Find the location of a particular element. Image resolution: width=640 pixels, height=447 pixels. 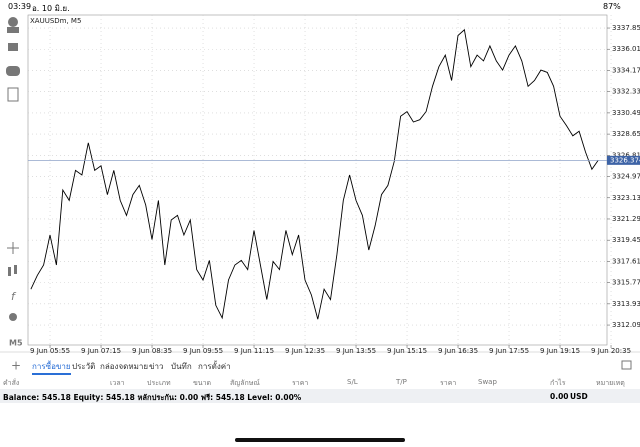

y-tick-label: 3317.610 is located at coordinates (626, 261).